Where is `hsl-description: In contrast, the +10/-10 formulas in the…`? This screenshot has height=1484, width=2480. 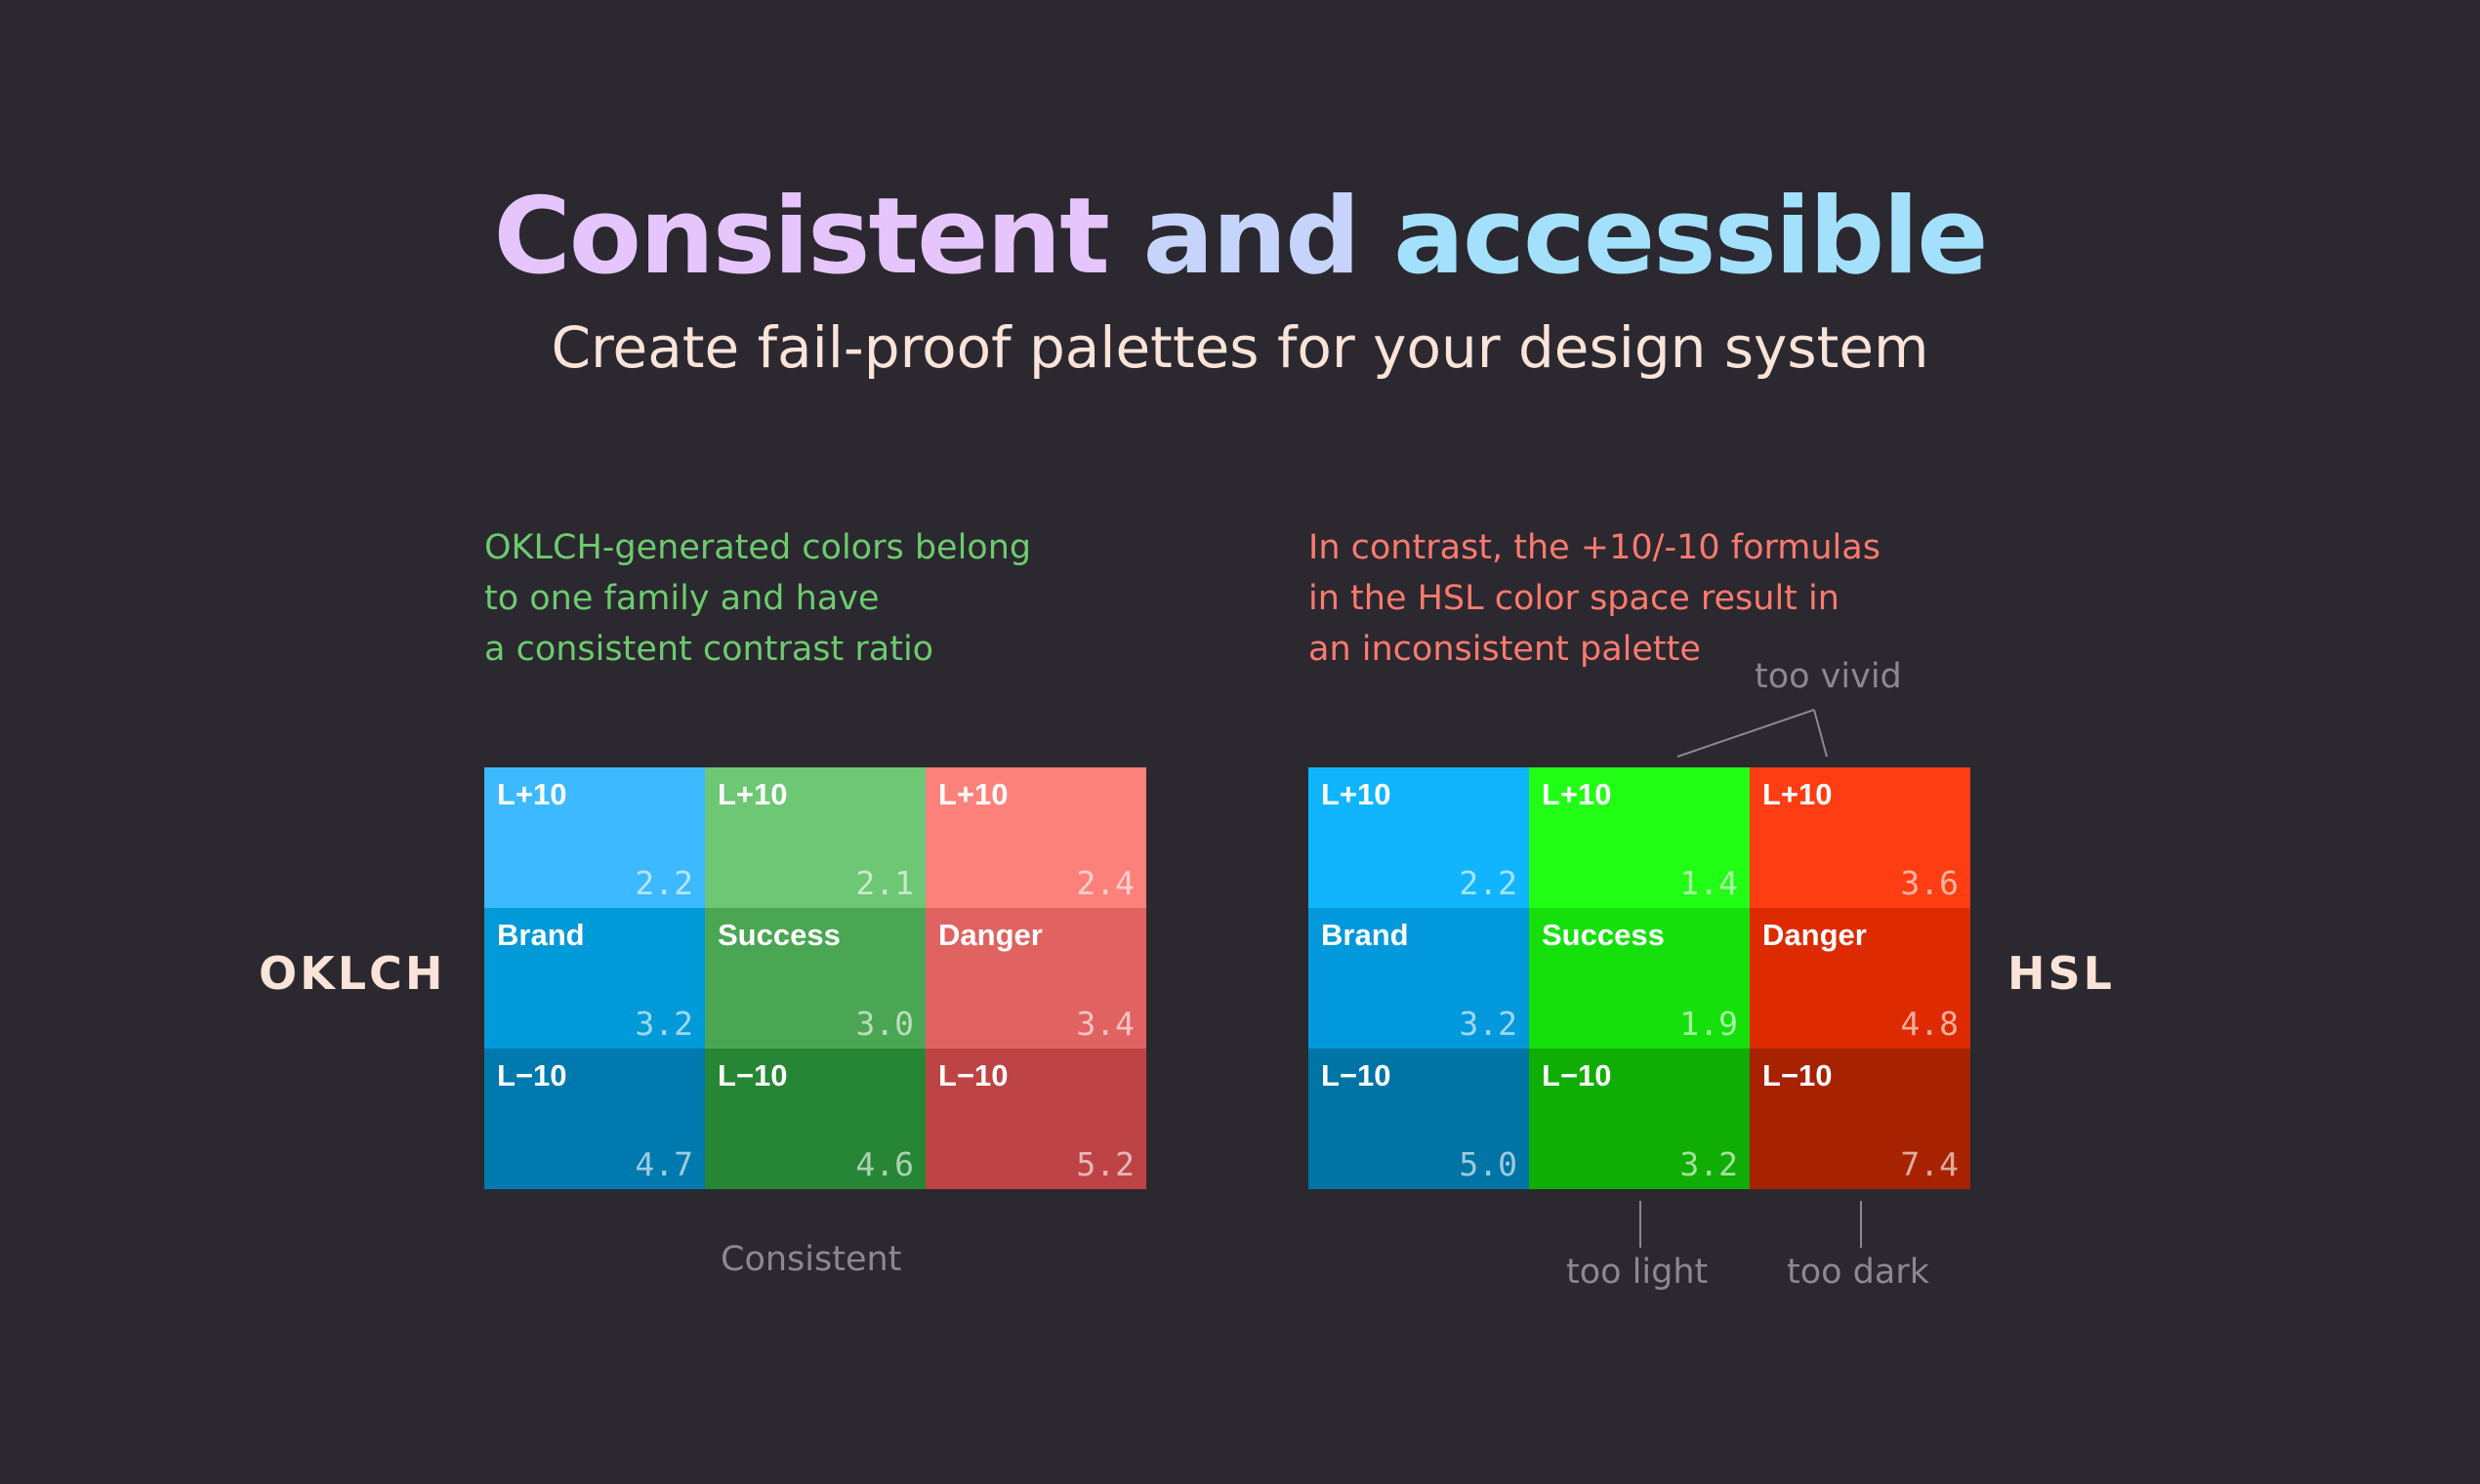
hsl-description: In contrast, the +10/-10 formulas in the… is located at coordinates (1611, 598).